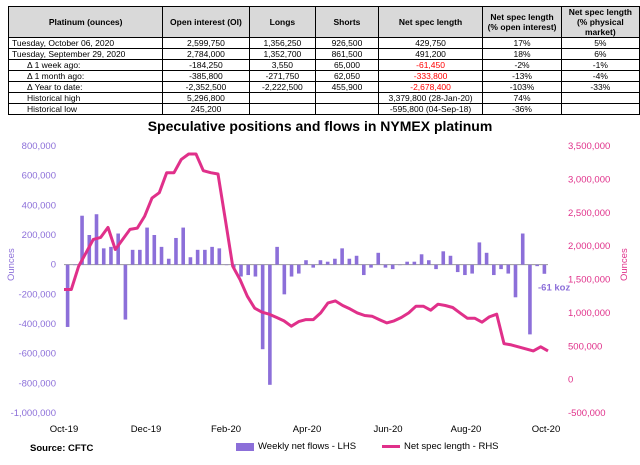 Image resolution: width=640 pixels, height=465 pixels. Describe the element at coordinates (37, 383) in the screenshot. I see `y-left-tick-label: -800,000` at that location.